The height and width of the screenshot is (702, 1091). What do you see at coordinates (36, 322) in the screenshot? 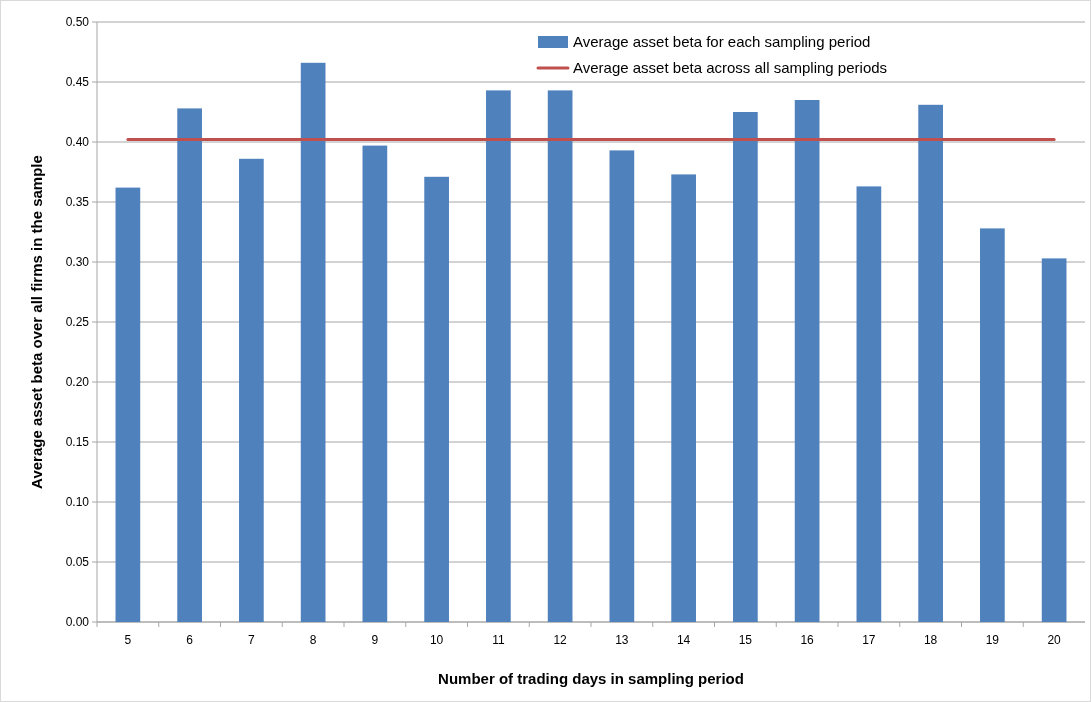
I see `y-axis-title: Average asset beta over all firms in the sample` at bounding box center [36, 322].